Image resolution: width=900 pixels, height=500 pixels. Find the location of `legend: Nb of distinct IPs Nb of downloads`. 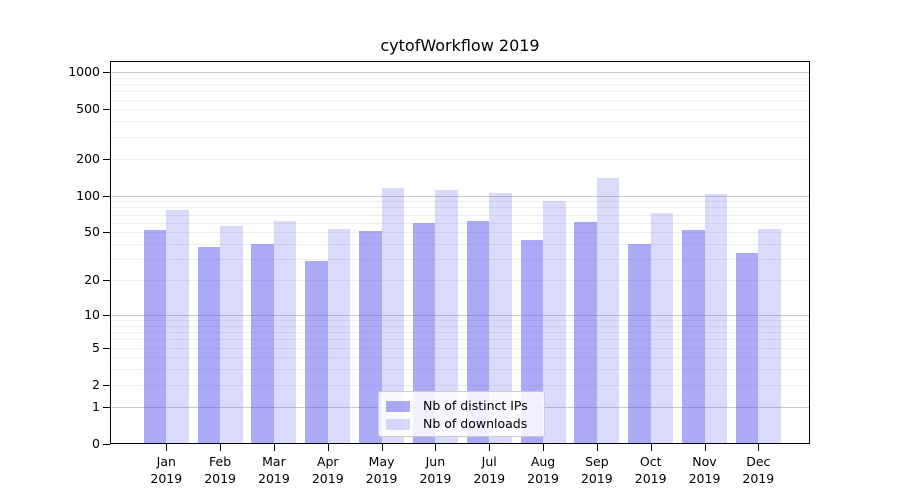

legend: Nb of distinct IPs Nb of downloads is located at coordinates (461, 414).